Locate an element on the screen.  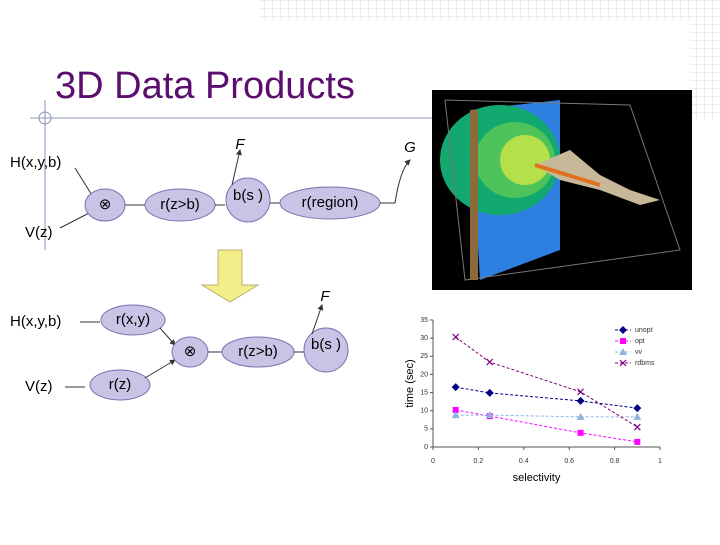
y-tick-label: 15 is located at coordinates (424, 392).